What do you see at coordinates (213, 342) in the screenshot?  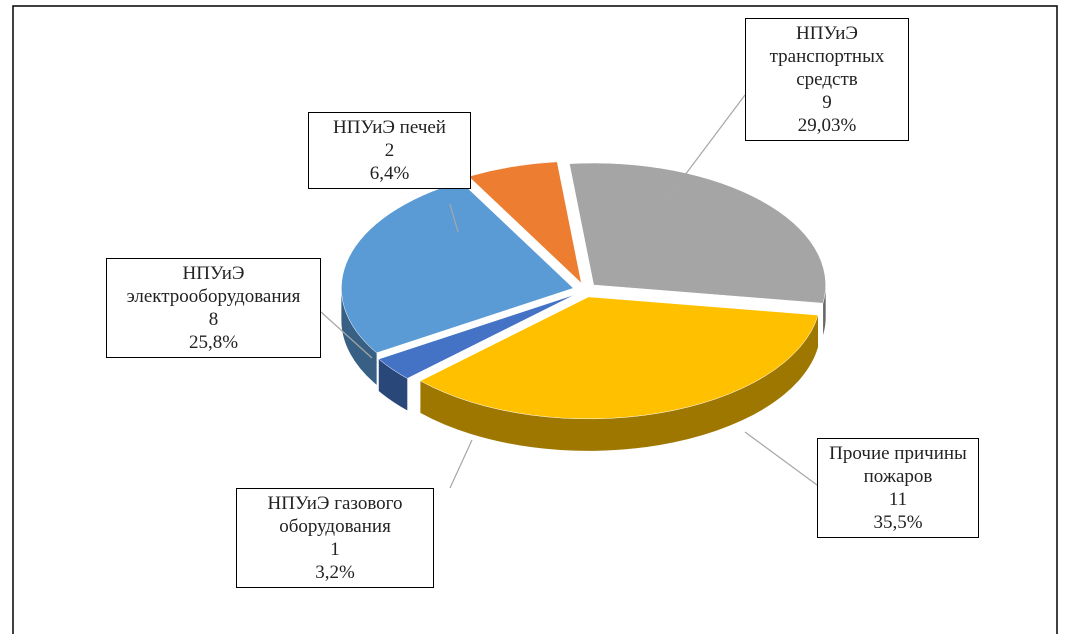 I see `label-percent: 25,8%` at bounding box center [213, 342].